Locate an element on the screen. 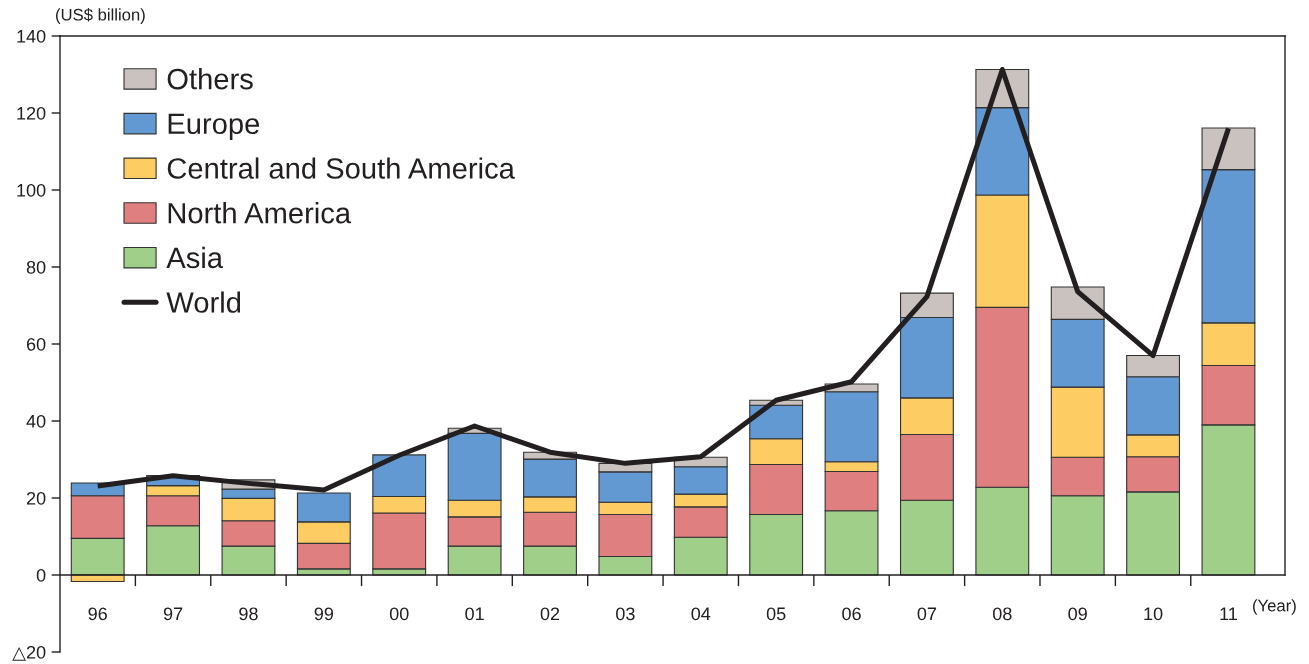 This screenshot has width=1309, height=664. x-tick-label: 10 is located at coordinates (1153, 614).